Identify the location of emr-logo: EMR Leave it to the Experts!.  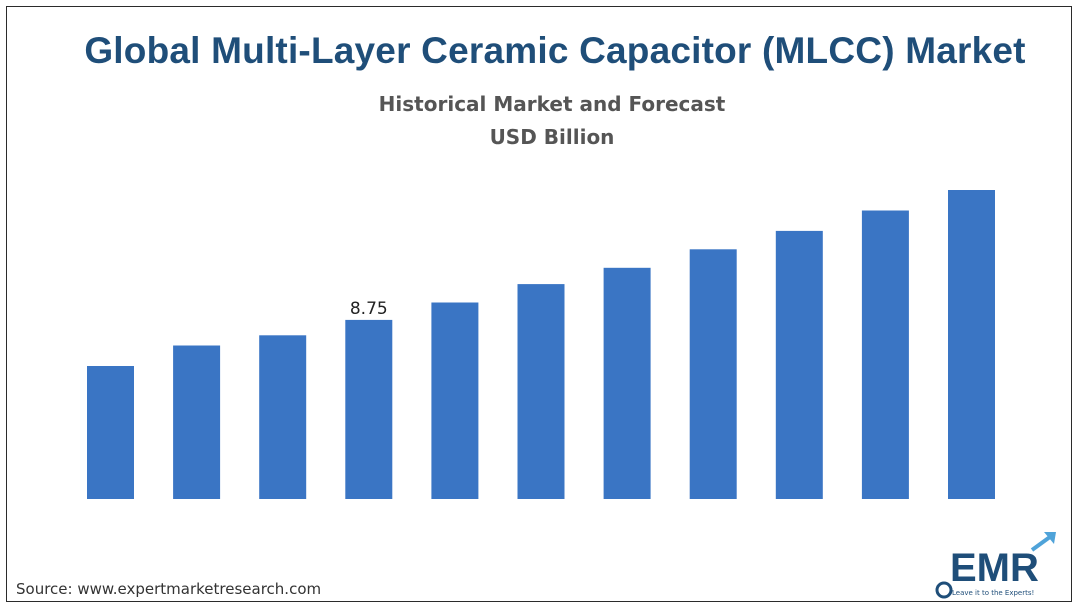
(998, 565).